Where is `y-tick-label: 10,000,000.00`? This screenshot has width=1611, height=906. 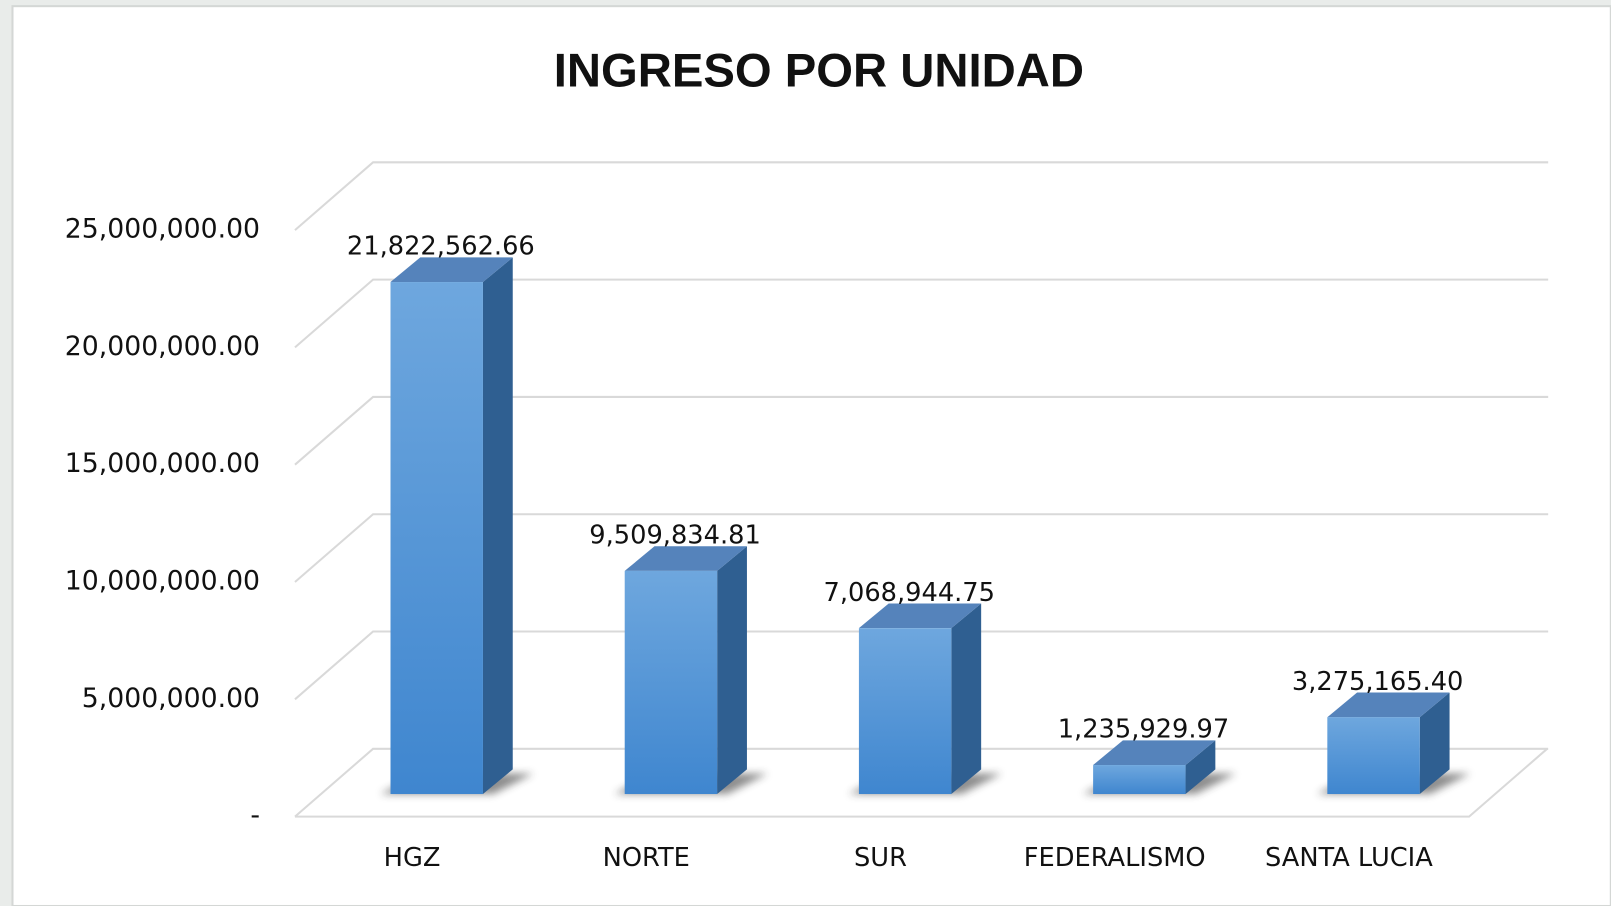
y-tick-label: 10,000,000.00 is located at coordinates (162, 581).